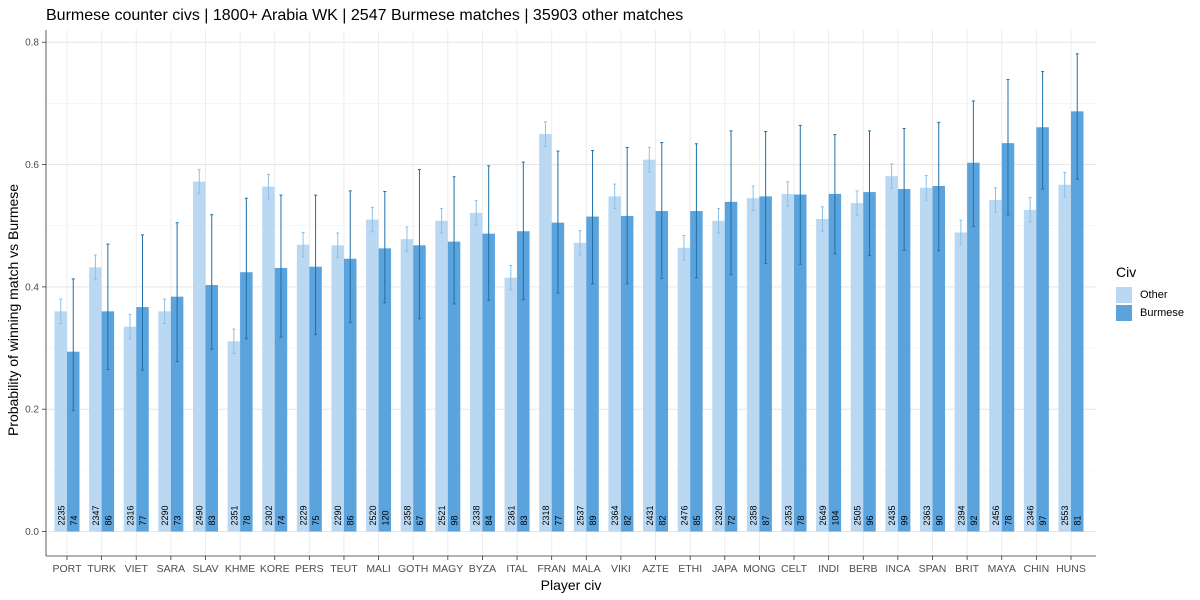  What do you see at coordinates (696, 371) in the screenshot?
I see `bar-burmese-ethi` at bounding box center [696, 371].